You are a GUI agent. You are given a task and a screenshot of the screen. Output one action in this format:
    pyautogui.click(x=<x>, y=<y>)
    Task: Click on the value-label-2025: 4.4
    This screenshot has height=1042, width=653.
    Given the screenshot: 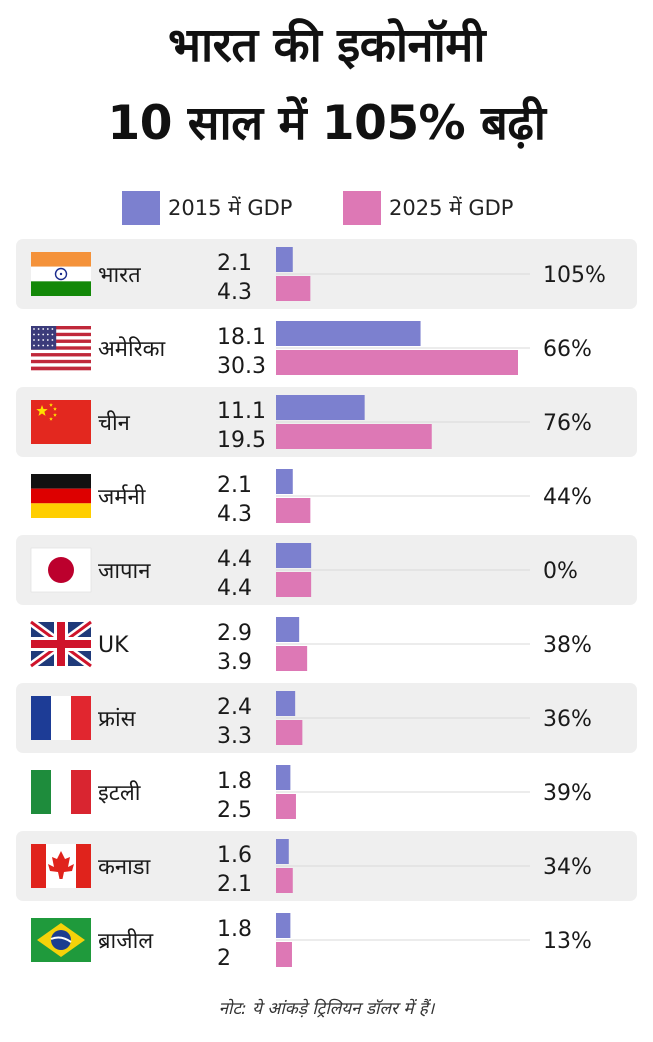 What is the action you would take?
    pyautogui.click(x=234, y=588)
    